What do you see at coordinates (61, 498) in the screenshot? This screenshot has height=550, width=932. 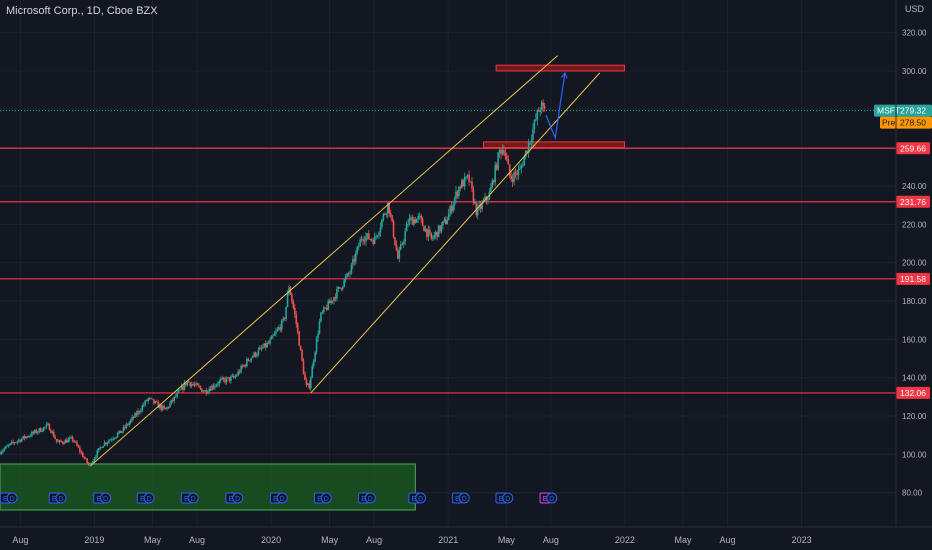 I see `earnings-marker-3: D` at bounding box center [61, 498].